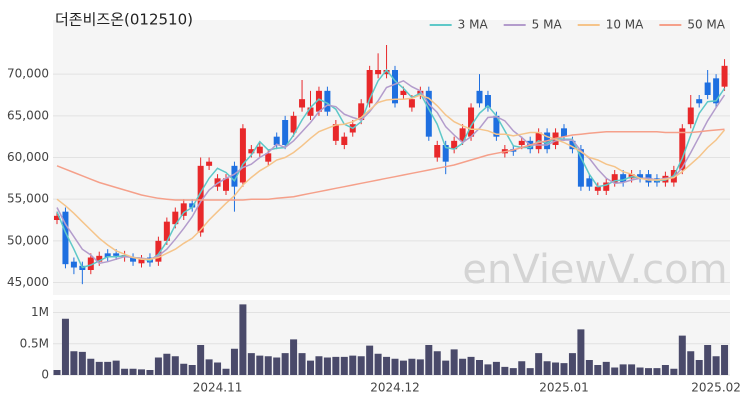 The image size is (750, 400). Describe the element at coordinates (124, 20) in the screenshot. I see `chart-title: 더존비즈온(012510)` at that location.